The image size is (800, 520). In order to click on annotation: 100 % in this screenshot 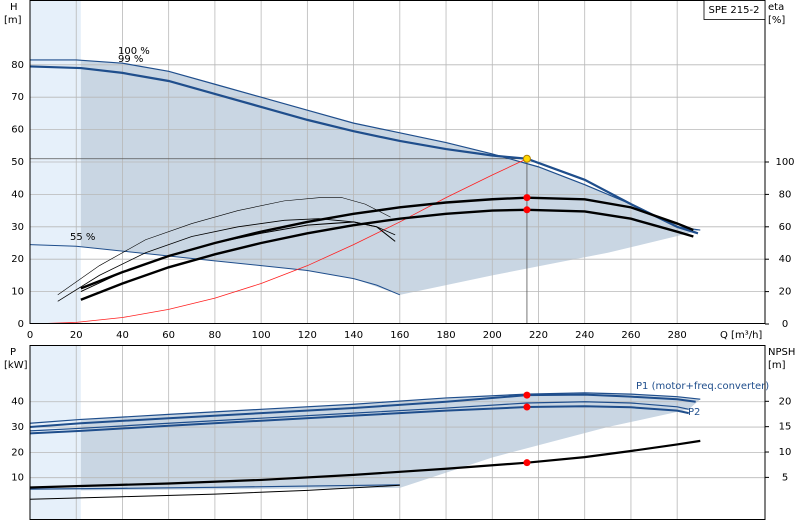, I will do `click(134, 51)`.